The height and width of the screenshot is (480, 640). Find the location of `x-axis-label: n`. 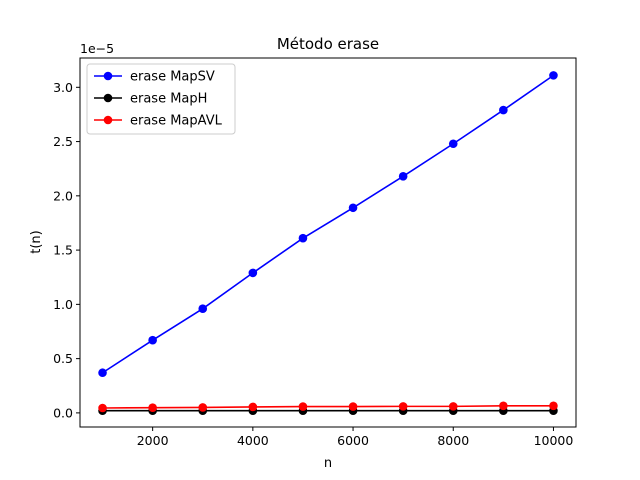

x-axis-label: n is located at coordinates (328, 463).